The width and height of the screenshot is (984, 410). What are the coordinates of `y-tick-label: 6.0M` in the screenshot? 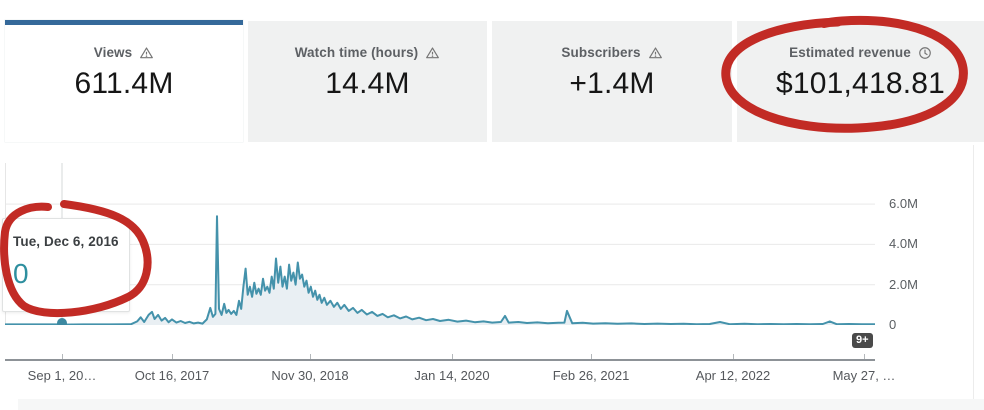 It's located at (903, 204).